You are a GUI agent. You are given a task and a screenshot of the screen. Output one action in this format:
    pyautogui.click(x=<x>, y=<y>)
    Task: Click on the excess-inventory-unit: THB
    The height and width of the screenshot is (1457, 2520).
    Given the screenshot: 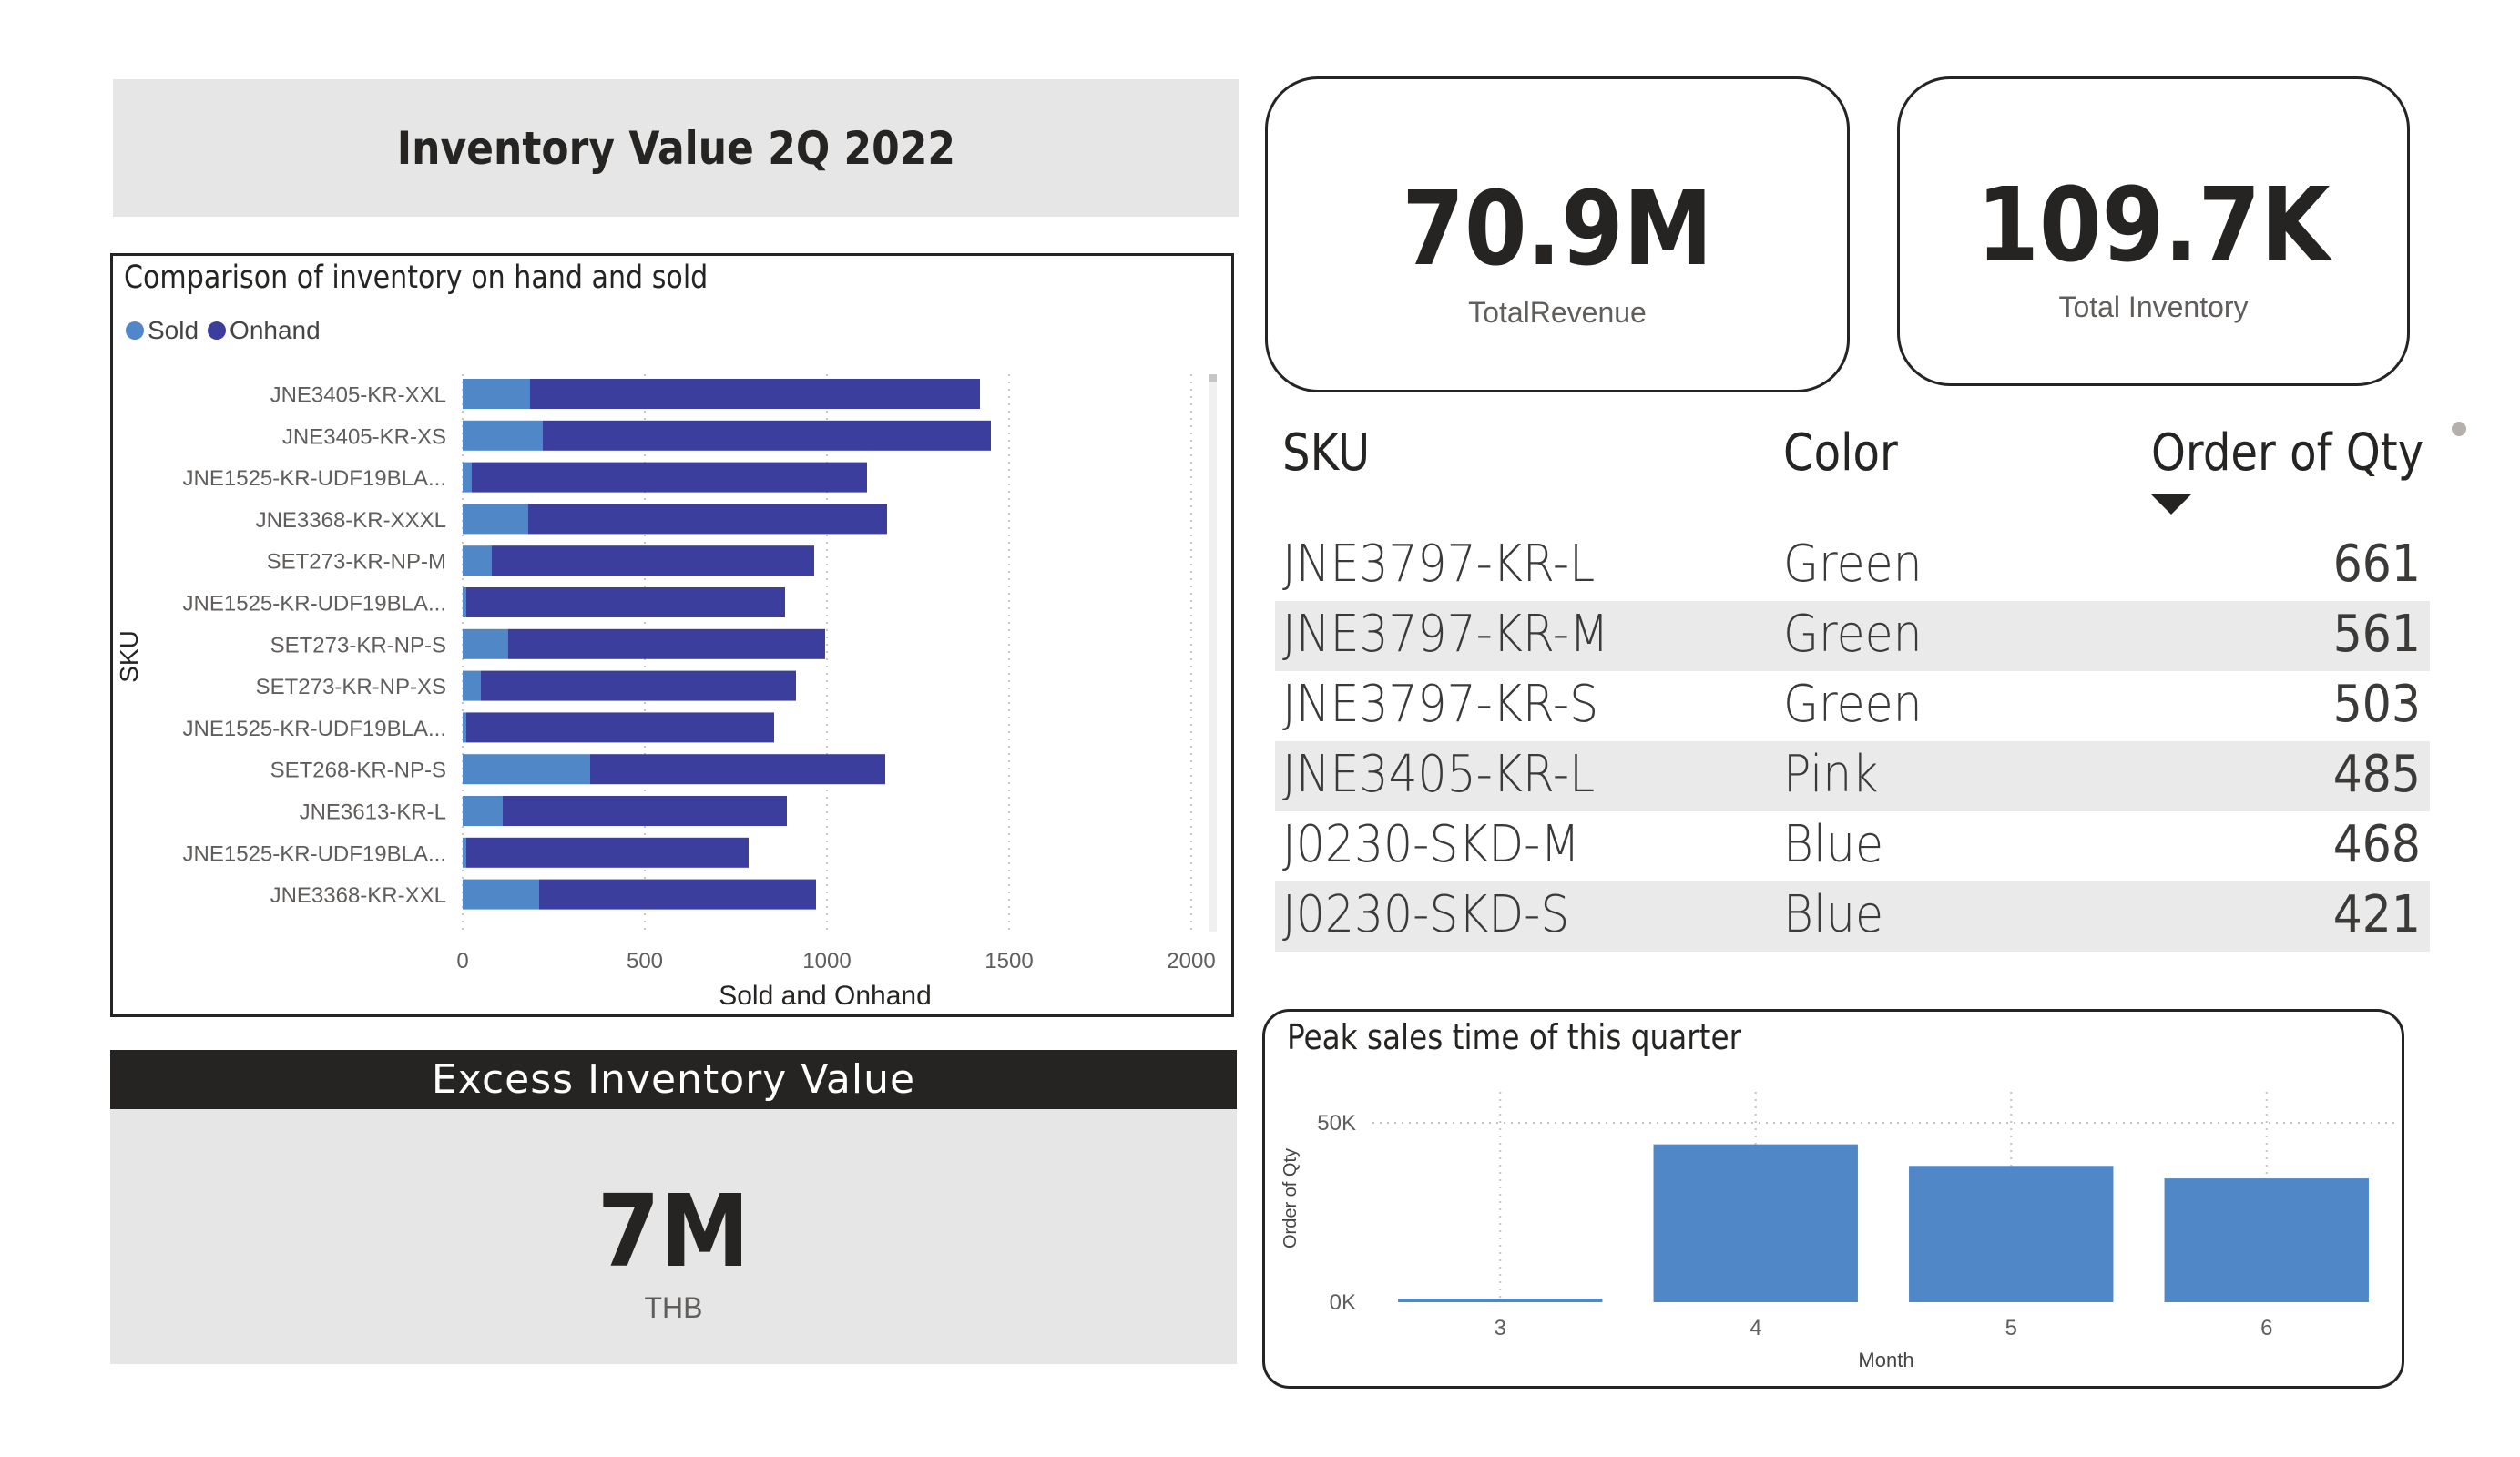 What is the action you would take?
    pyautogui.click(x=673, y=1308)
    